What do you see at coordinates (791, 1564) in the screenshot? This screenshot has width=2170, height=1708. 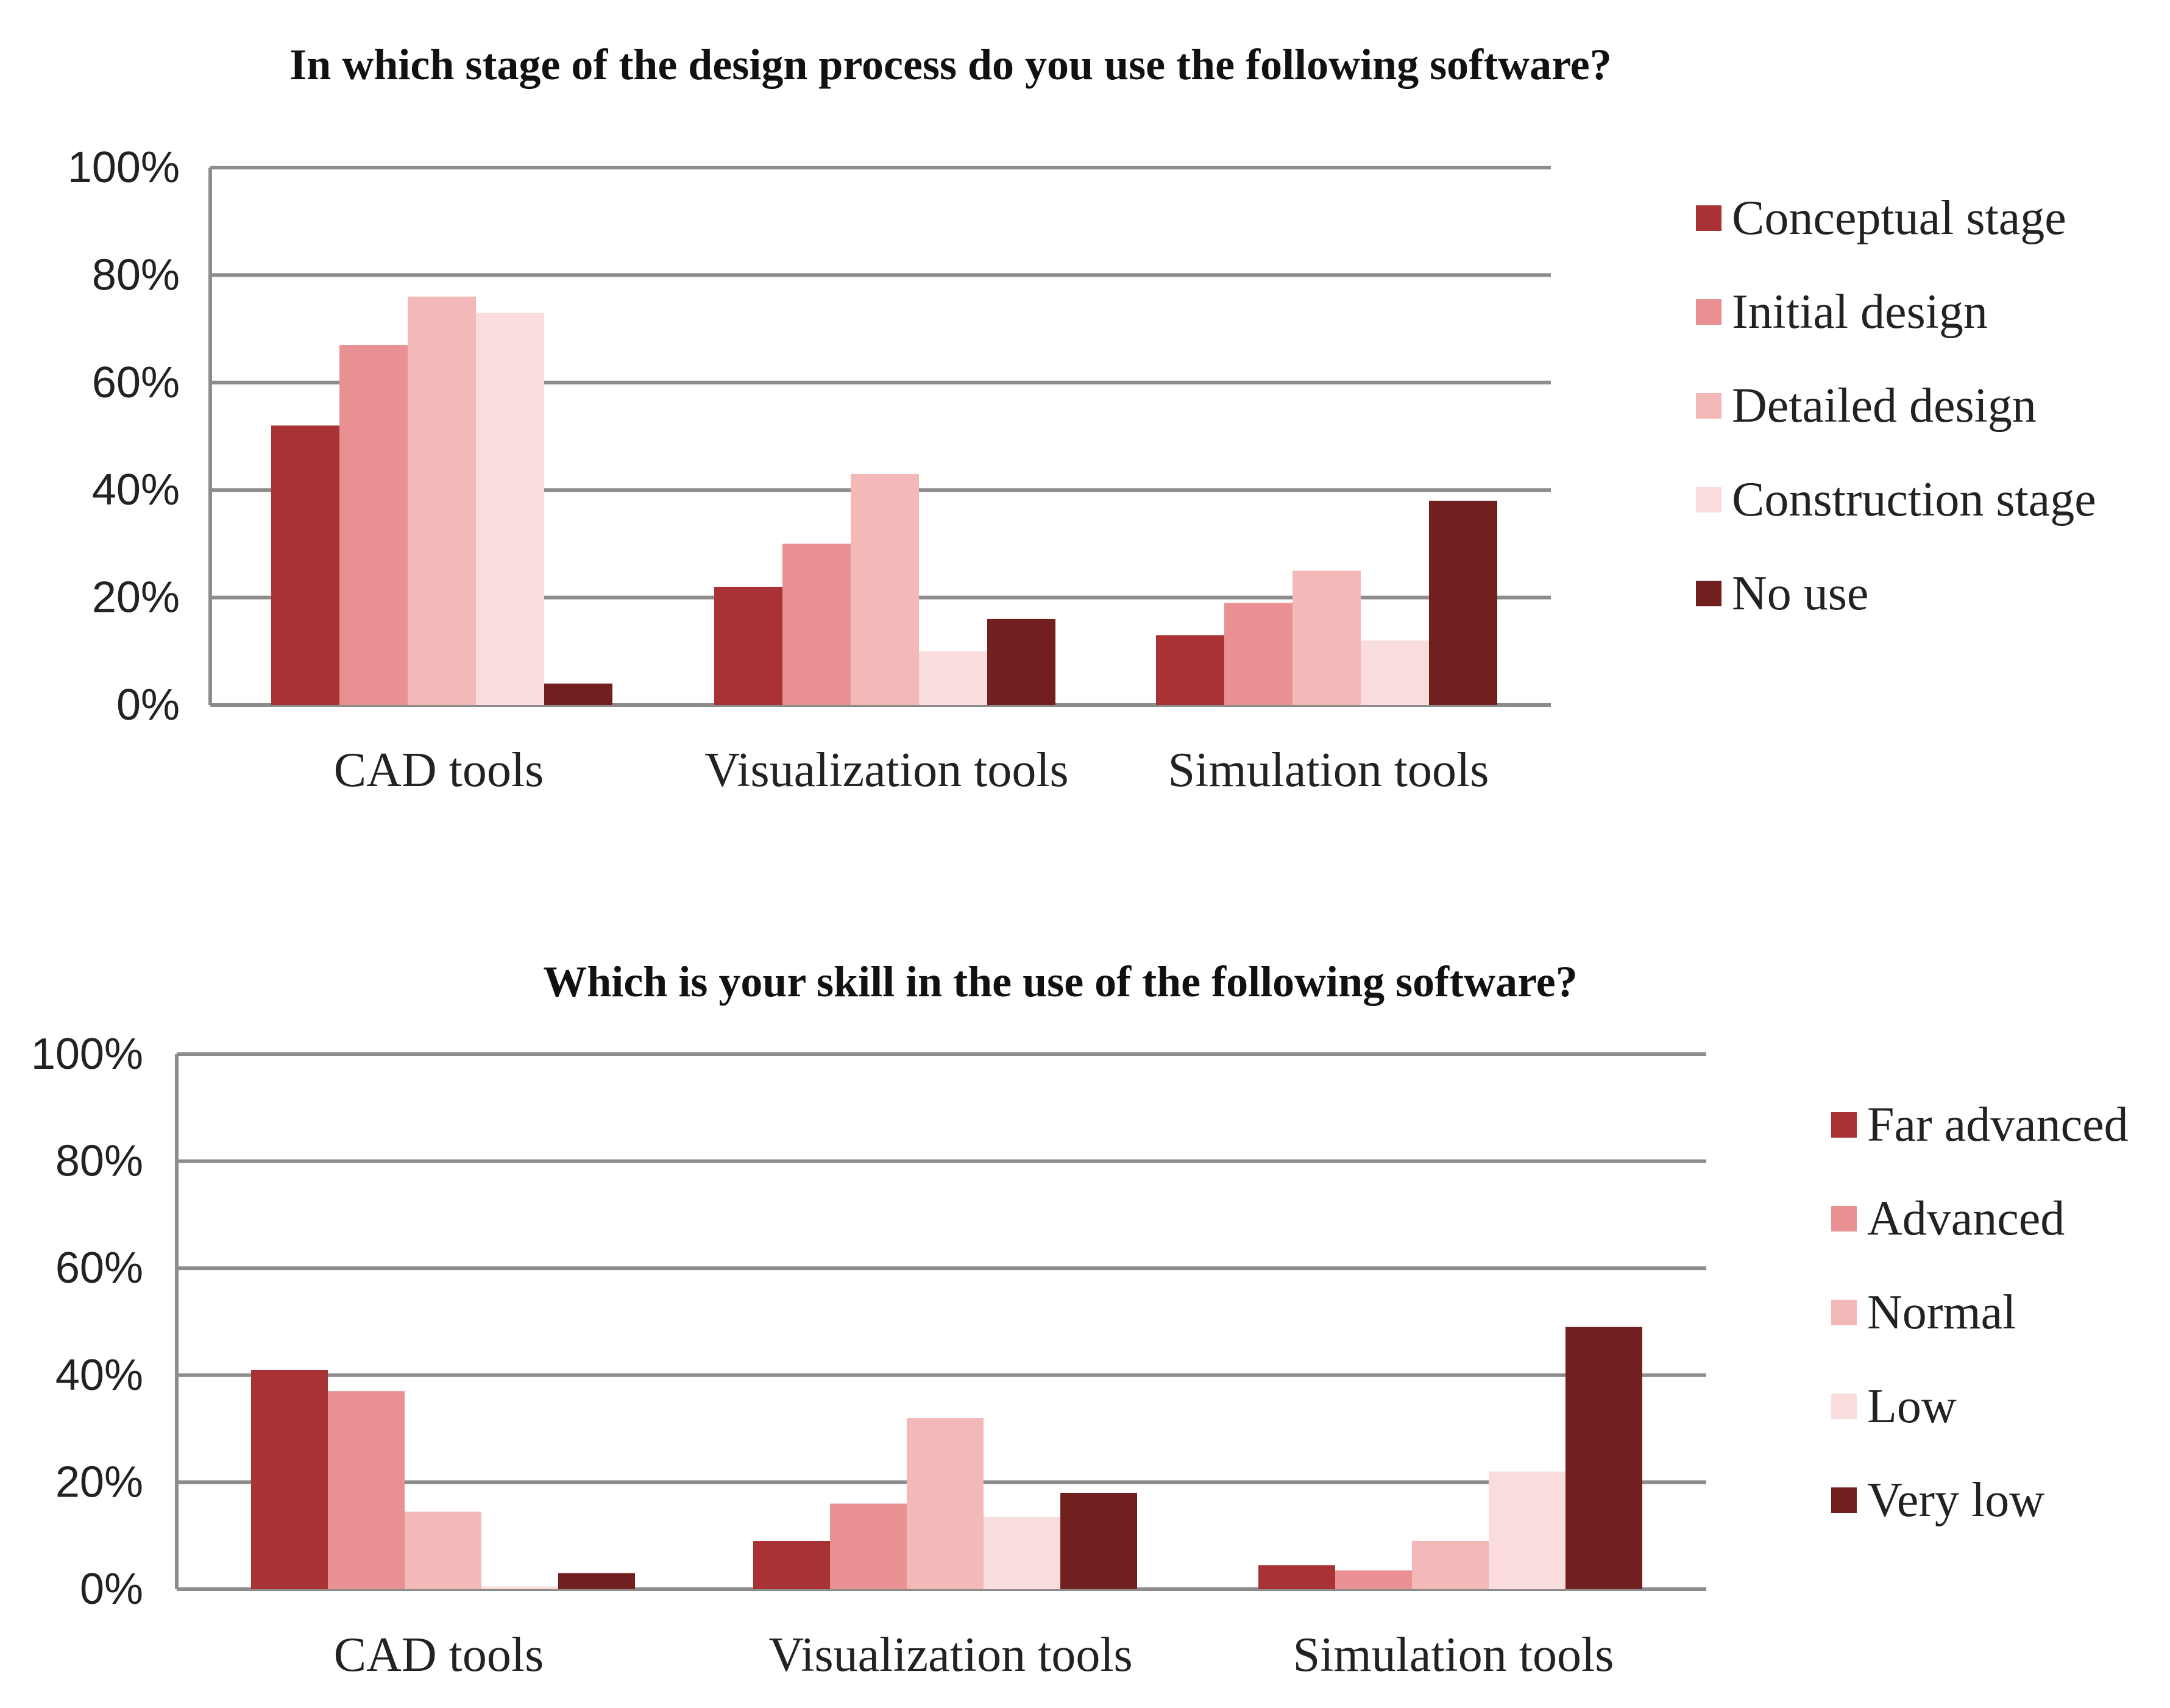 I see `bar-visualization-tools-far-advanced` at bounding box center [791, 1564].